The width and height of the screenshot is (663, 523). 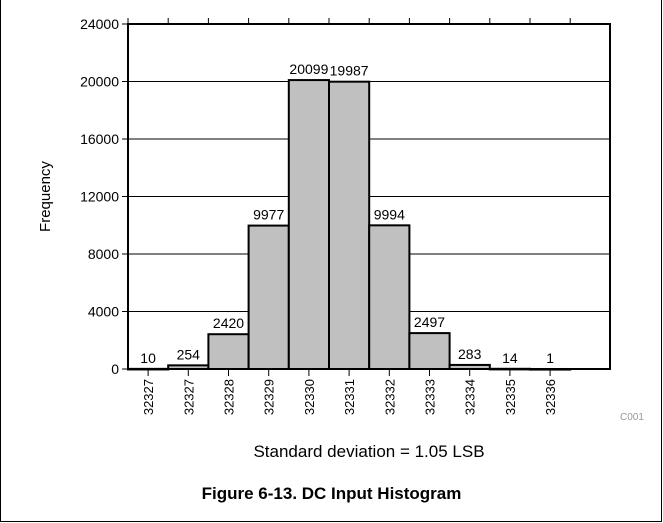 I want to click on data-label: 9994, so click(x=389, y=214).